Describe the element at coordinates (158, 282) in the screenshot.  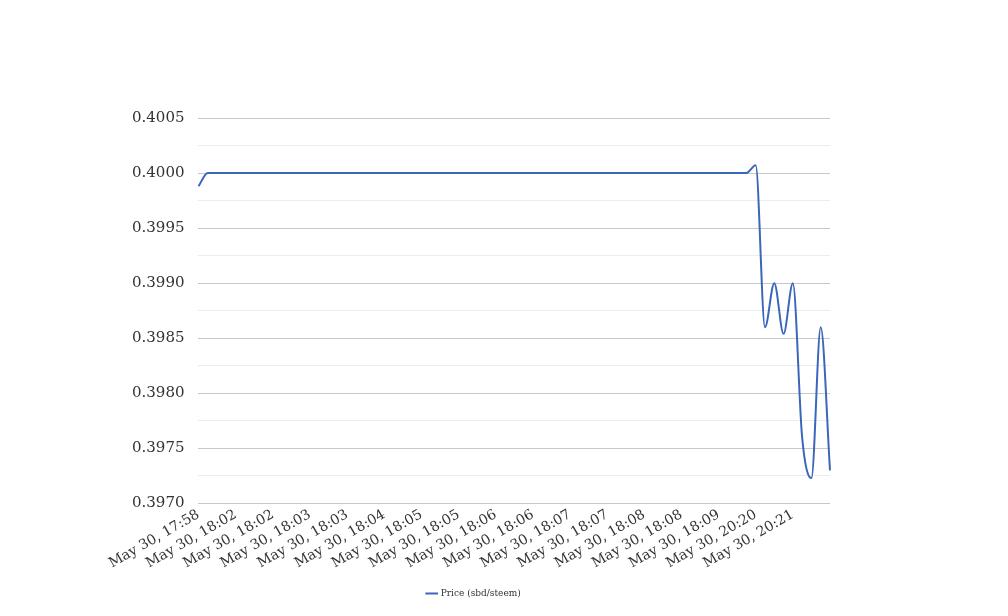
I see `y-tick-label: 0.3990` at that location.